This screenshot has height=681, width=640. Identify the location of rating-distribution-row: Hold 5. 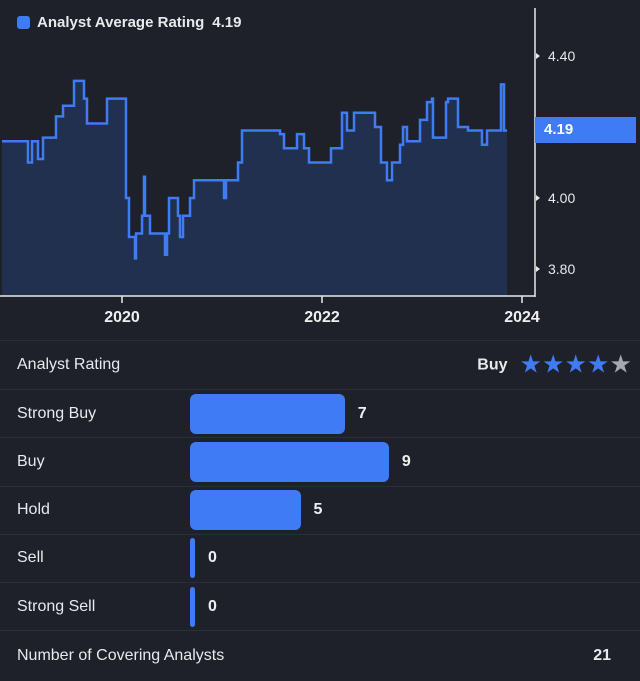
(320, 509).